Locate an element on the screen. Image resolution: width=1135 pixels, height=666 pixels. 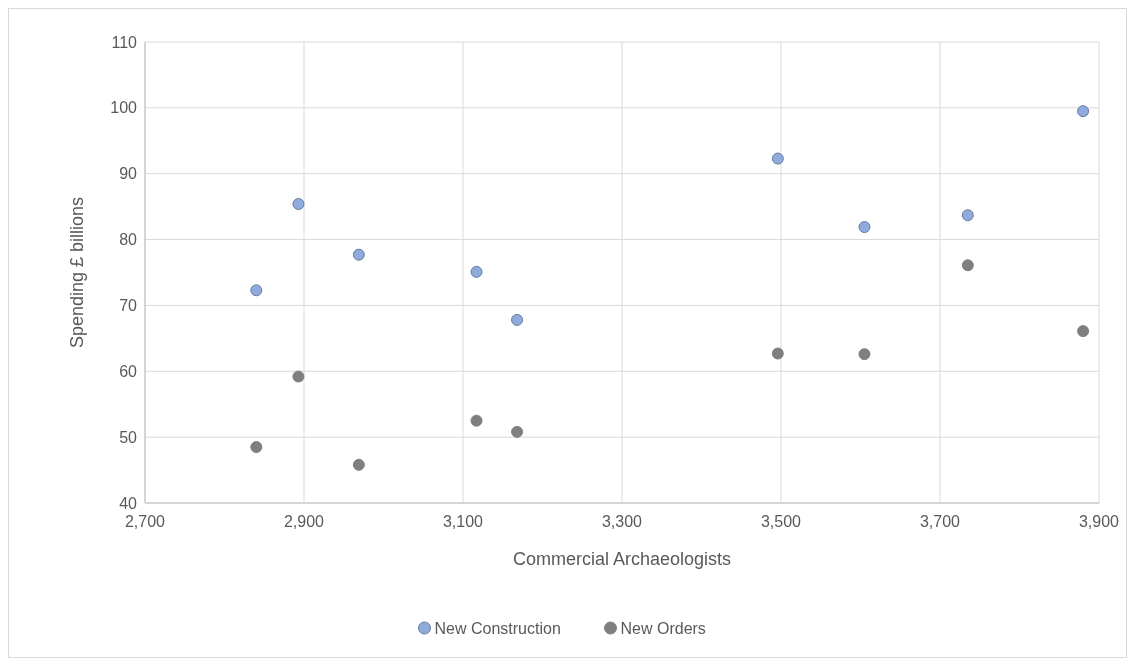
y-tick-label: 40 is located at coordinates (128, 503).